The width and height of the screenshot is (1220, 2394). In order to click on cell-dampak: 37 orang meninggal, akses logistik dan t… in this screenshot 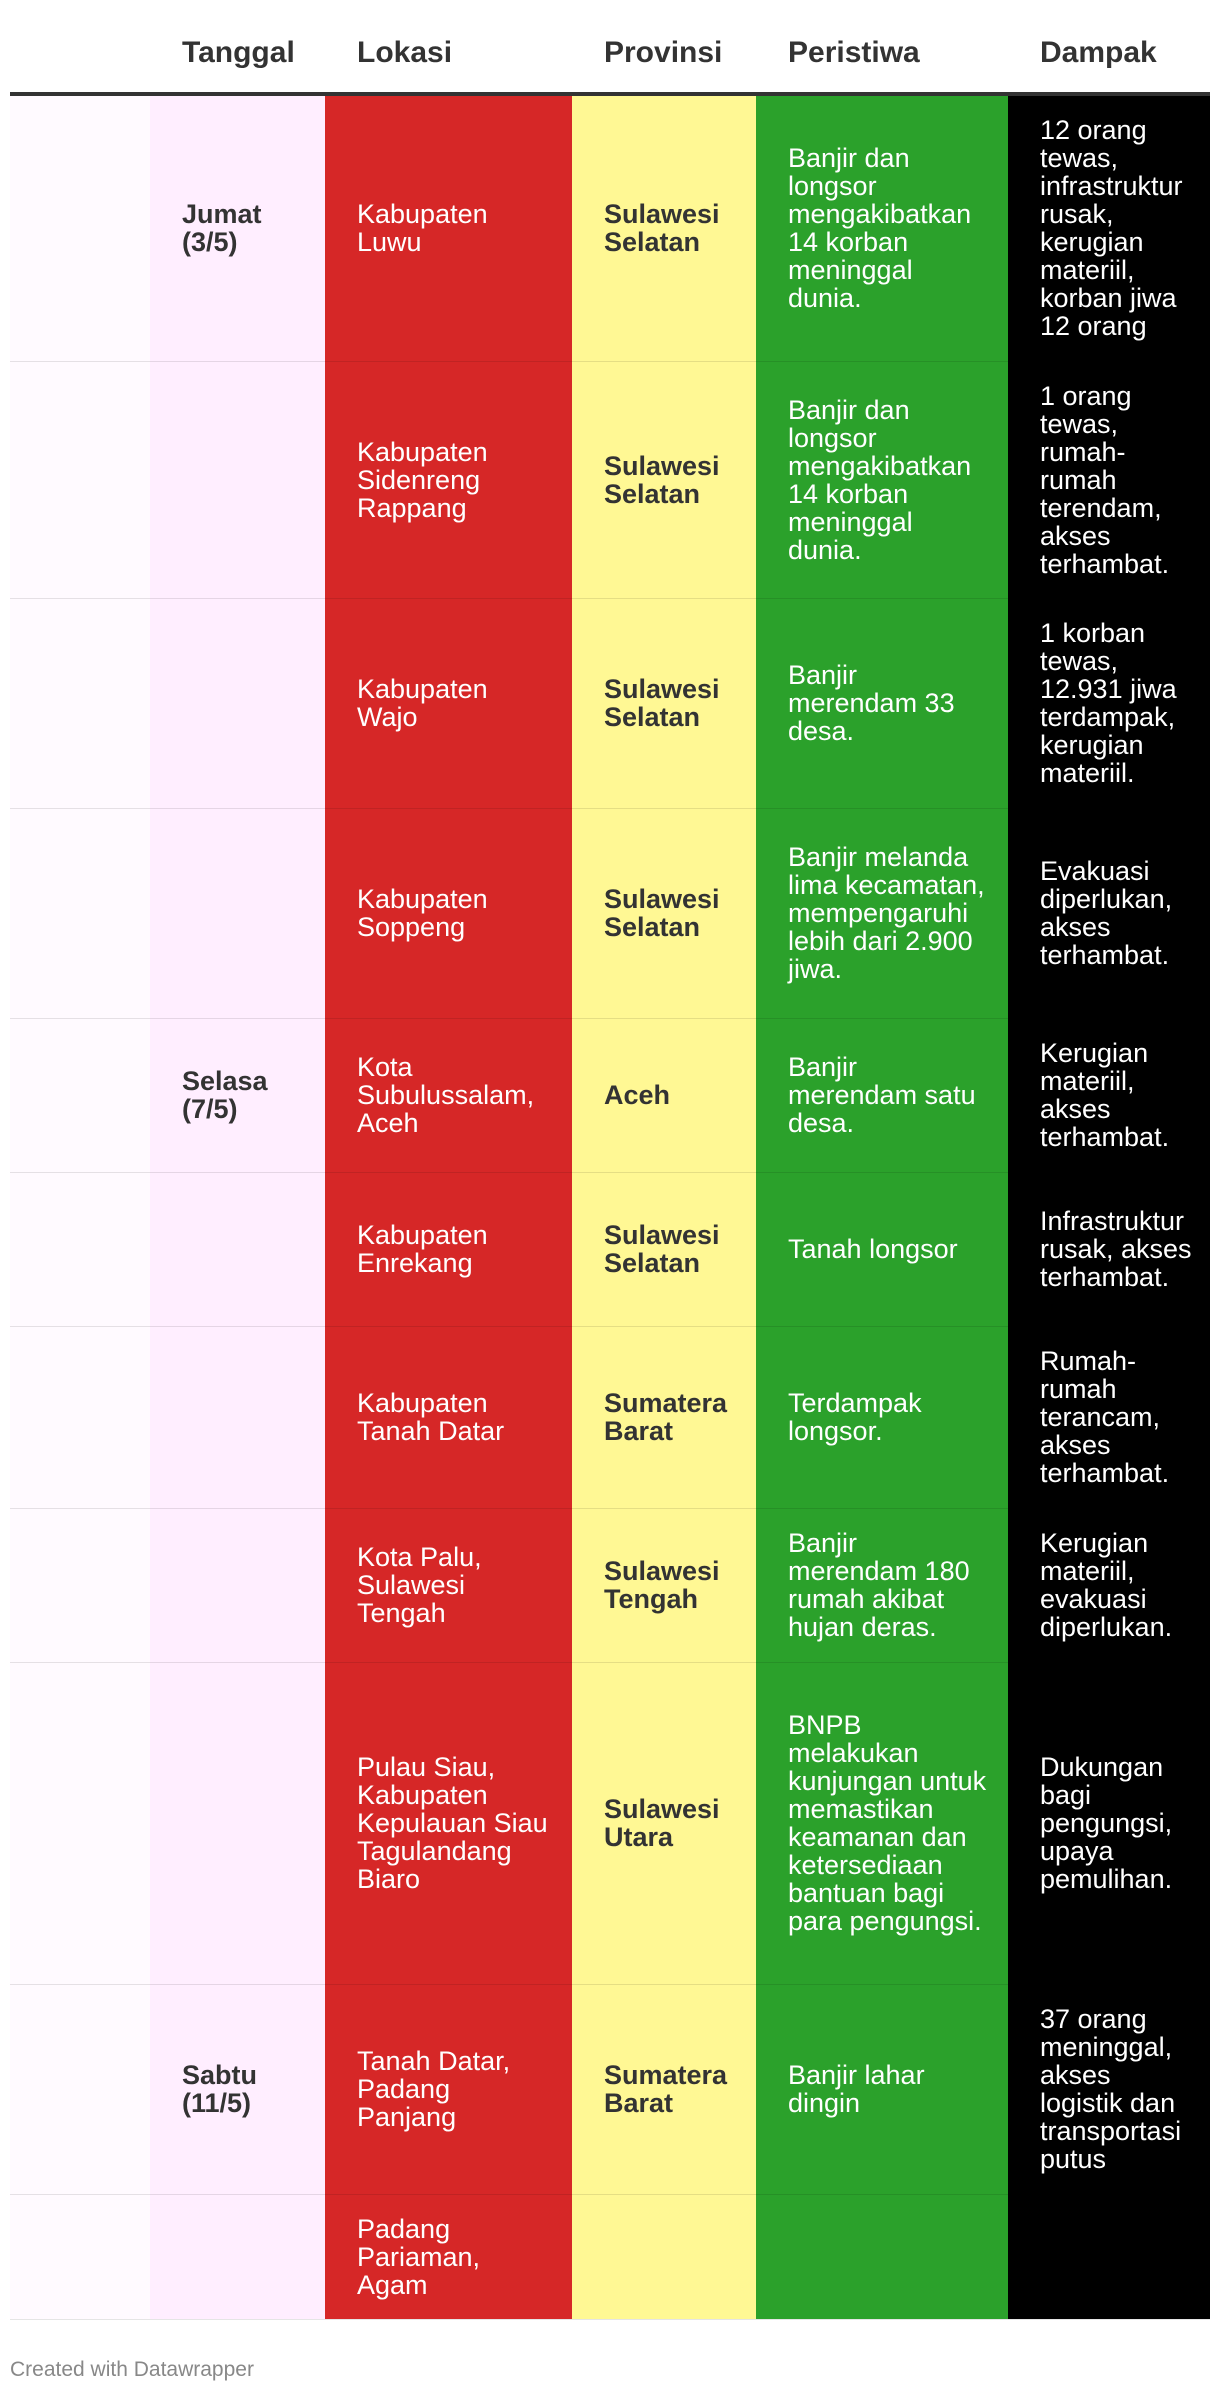, I will do `click(1109, 2089)`.